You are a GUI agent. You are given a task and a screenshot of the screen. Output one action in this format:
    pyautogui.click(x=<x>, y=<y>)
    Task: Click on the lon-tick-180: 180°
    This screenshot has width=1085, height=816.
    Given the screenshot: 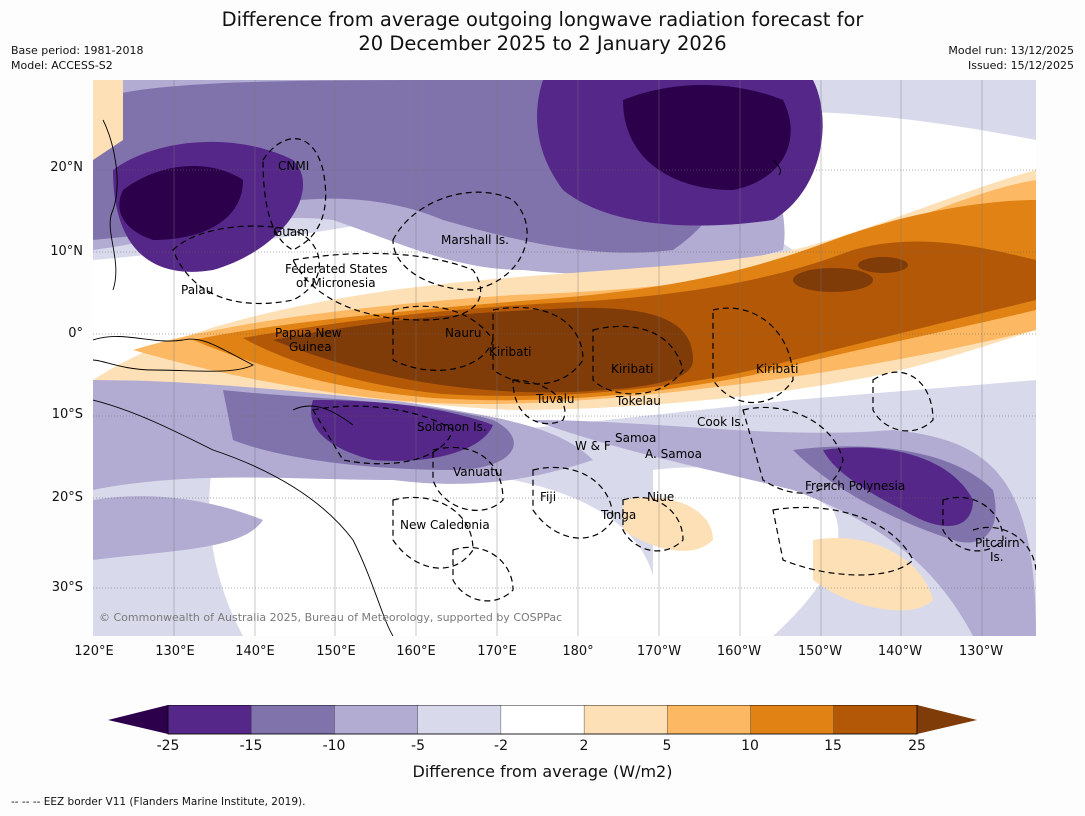 What is the action you would take?
    pyautogui.click(x=578, y=651)
    